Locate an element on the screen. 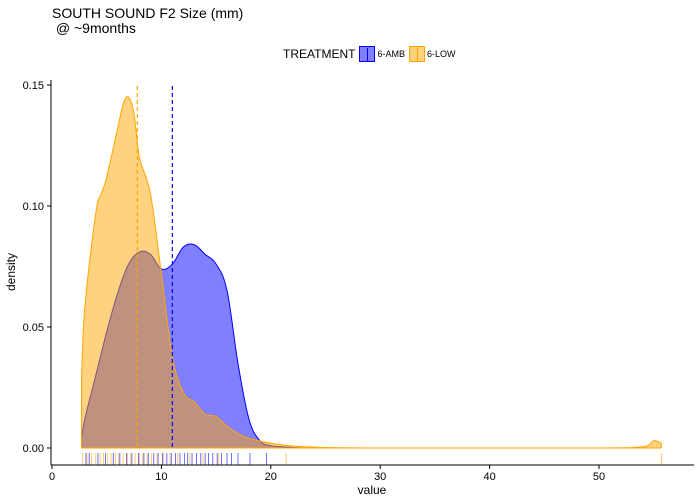  y-tick-label: 0.10 is located at coordinates (33, 207).